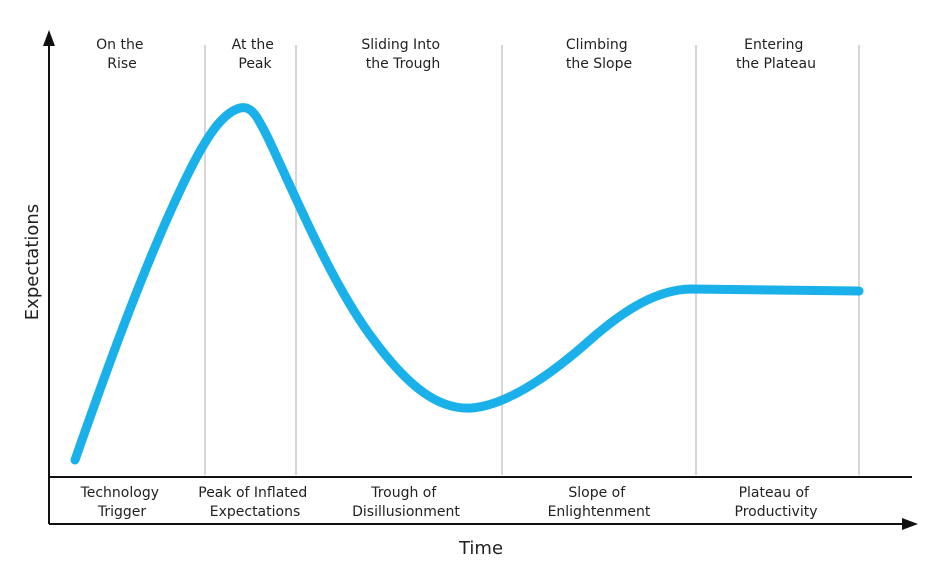 This screenshot has width=950, height=586. I want to click on top-label-on-the-rise: On the Rise, so click(122, 54).